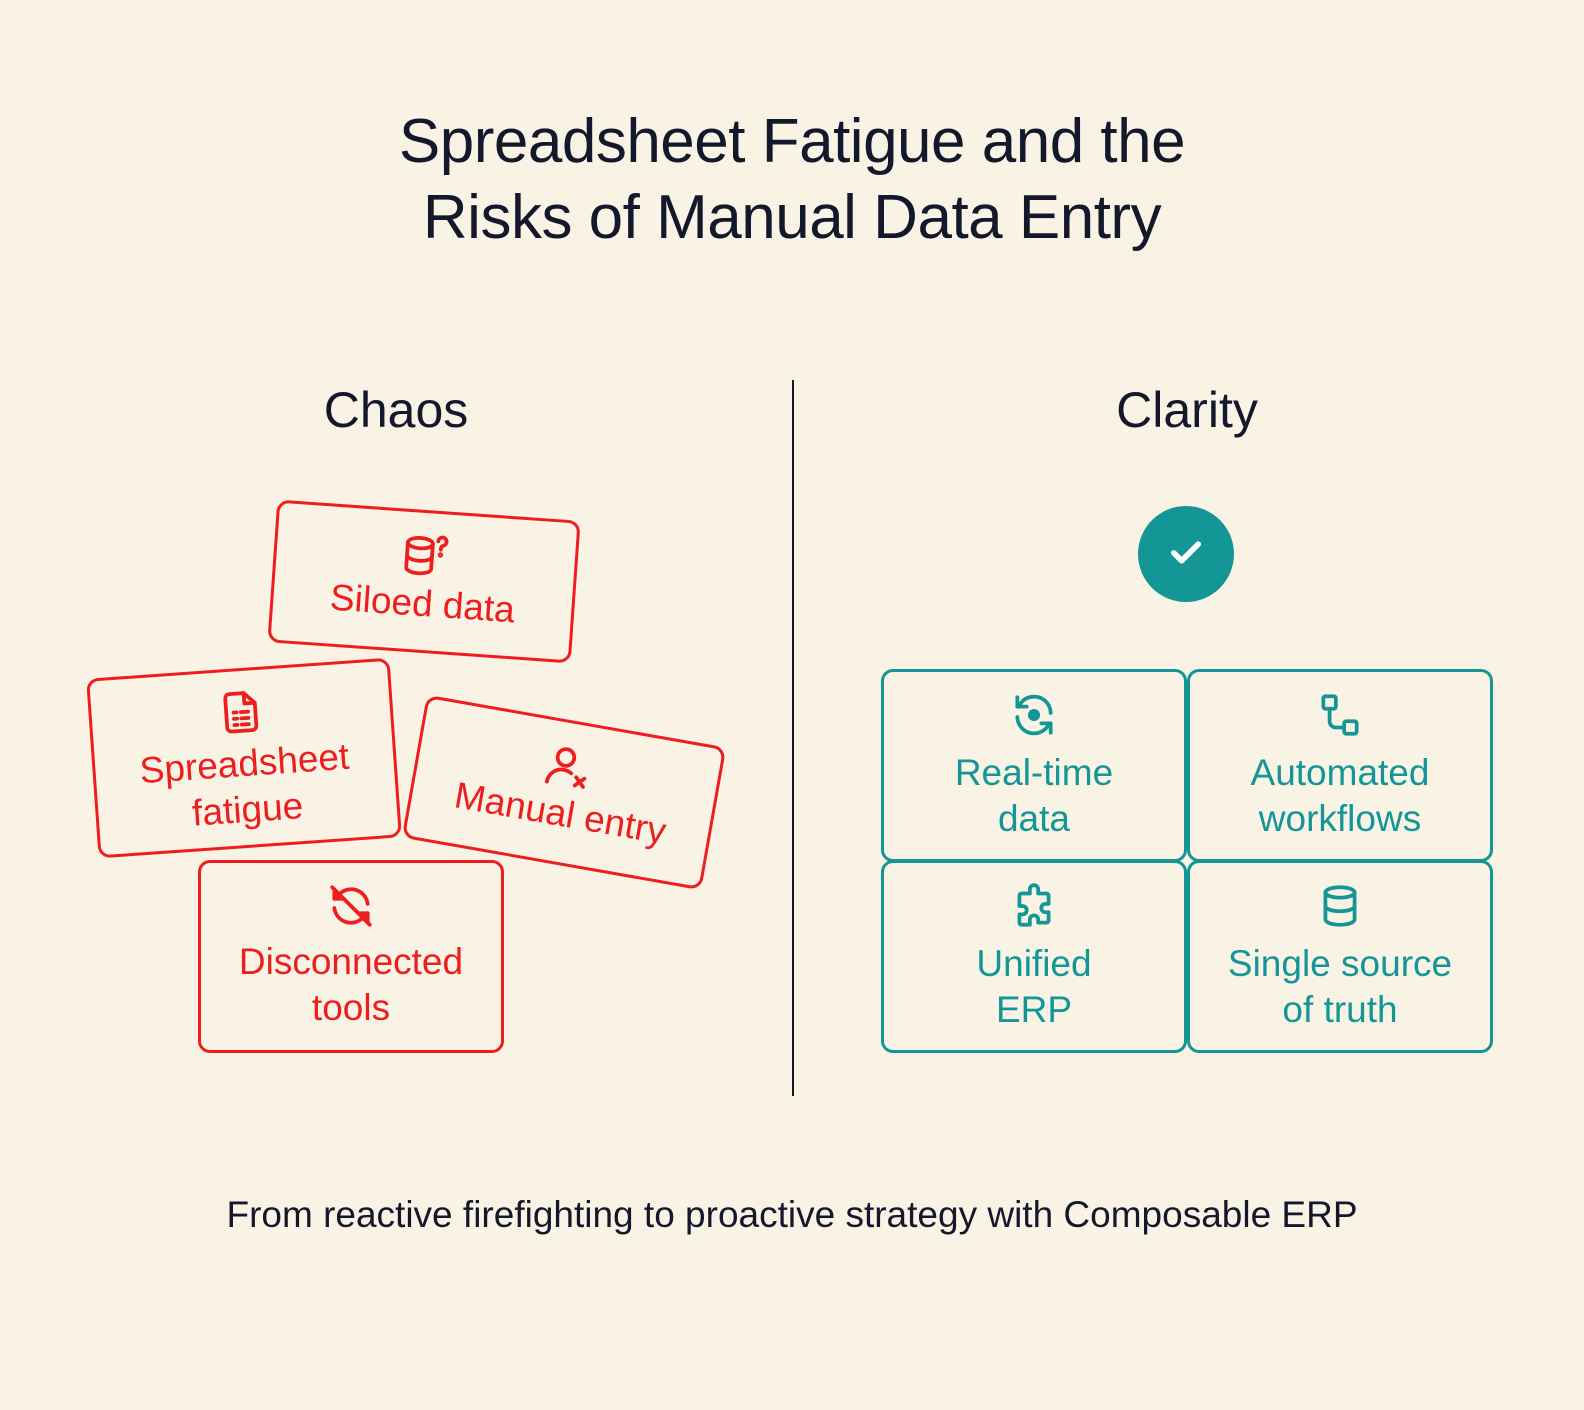 The width and height of the screenshot is (1584, 1410). I want to click on disconnected-tools-card: Disconnected tools, so click(351, 956).